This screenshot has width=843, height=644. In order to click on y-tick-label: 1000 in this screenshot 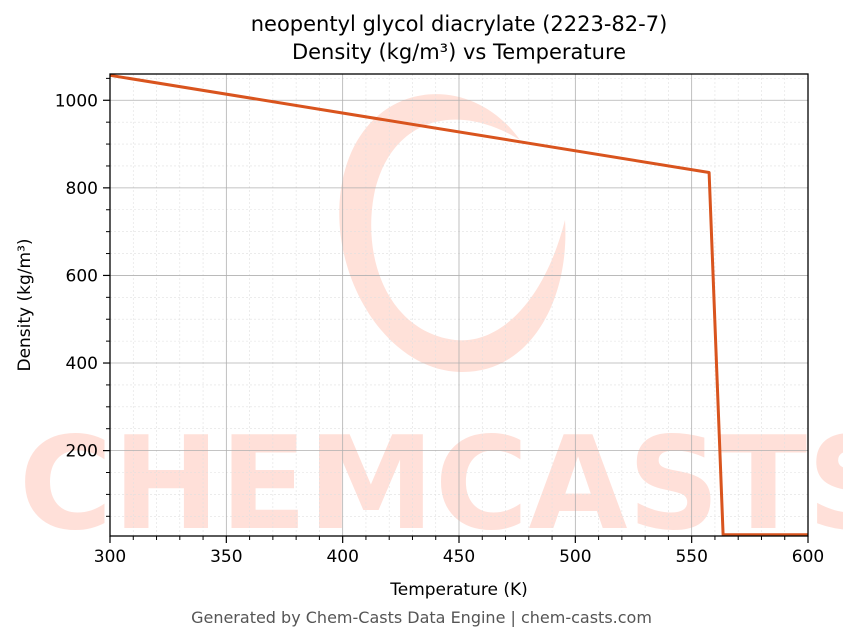, I will do `click(76, 101)`.